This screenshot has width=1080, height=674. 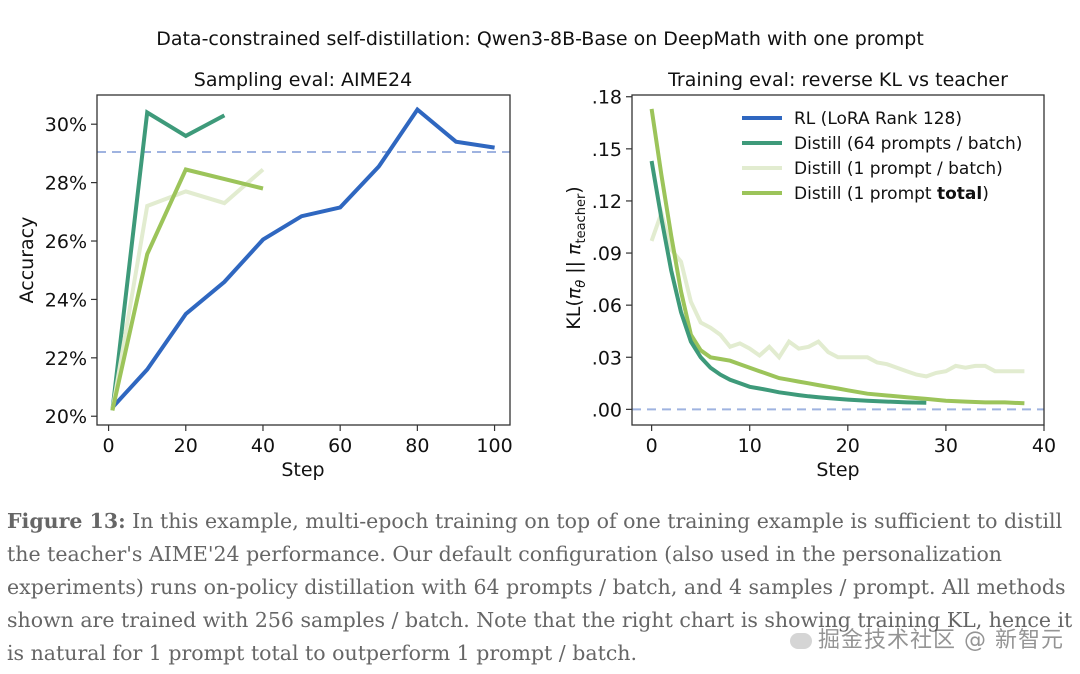 I want to click on caption-label: Figure 13:, so click(x=66, y=521).